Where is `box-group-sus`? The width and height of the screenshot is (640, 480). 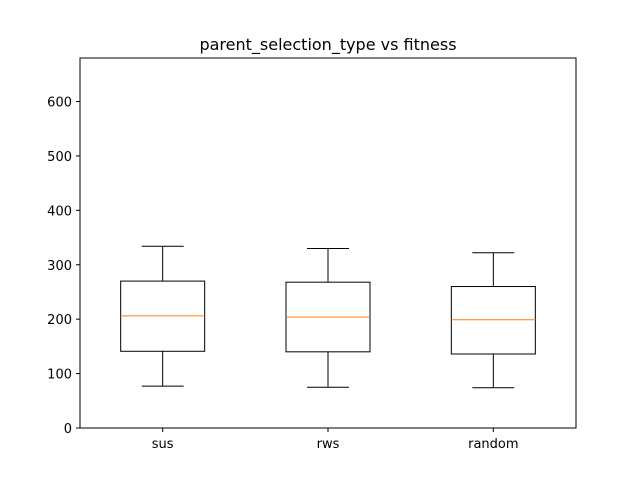 box-group-sus is located at coordinates (163, 316).